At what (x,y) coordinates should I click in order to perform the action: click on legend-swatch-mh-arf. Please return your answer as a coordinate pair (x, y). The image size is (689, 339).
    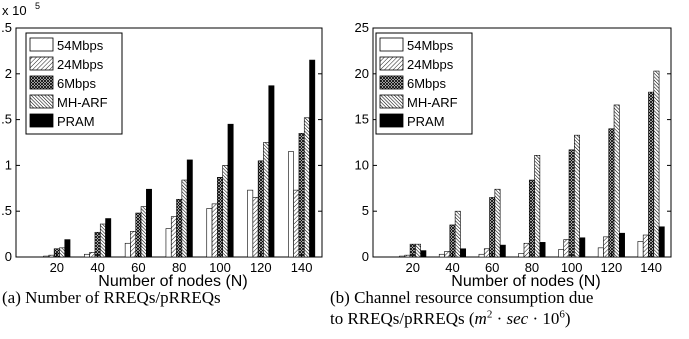
    Looking at the image, I should click on (41, 101).